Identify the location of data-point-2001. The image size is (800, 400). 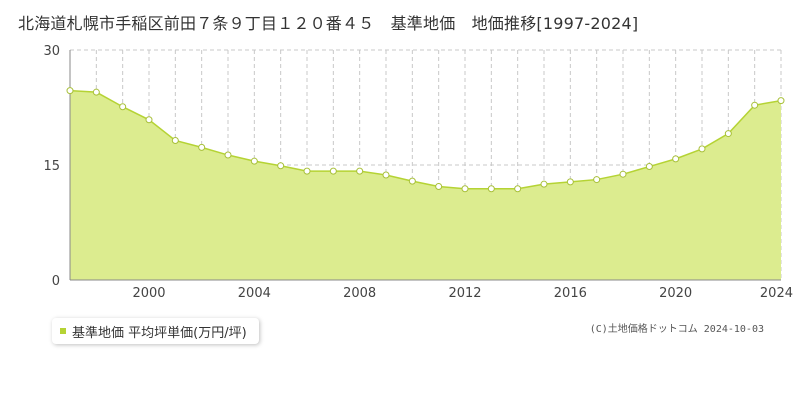
(175, 140).